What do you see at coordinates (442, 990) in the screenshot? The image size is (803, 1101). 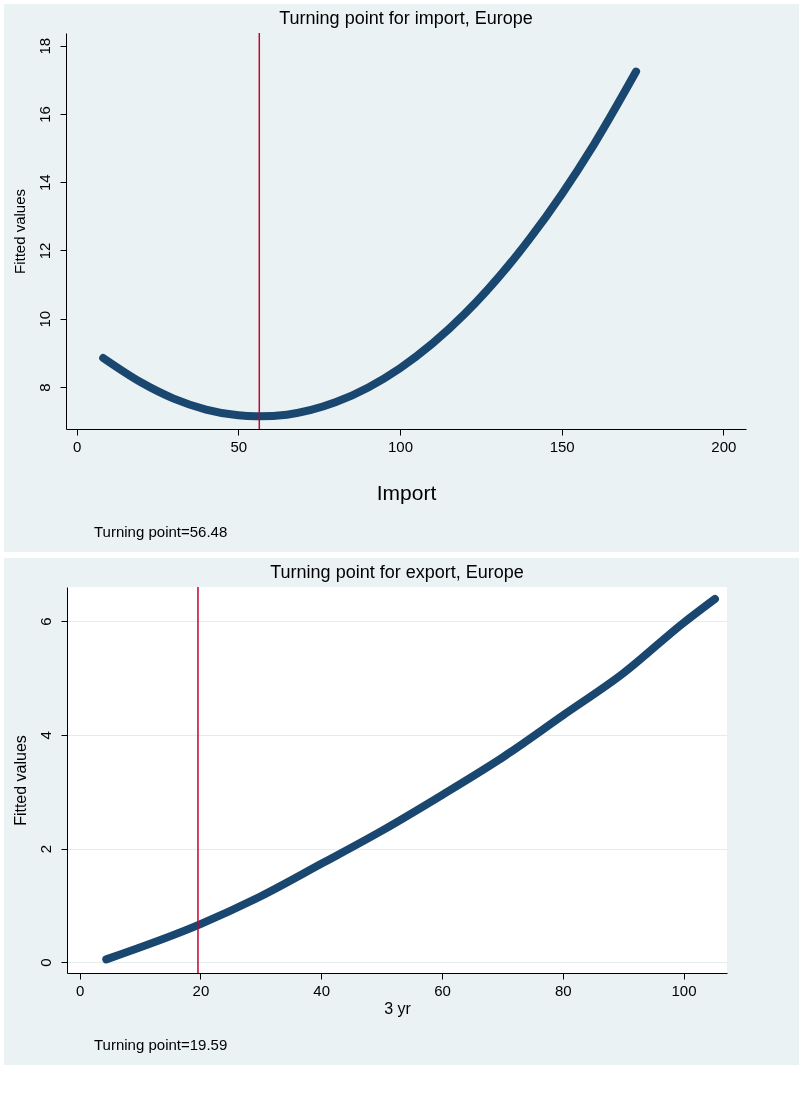 I see `x-tick-label: 60` at bounding box center [442, 990].